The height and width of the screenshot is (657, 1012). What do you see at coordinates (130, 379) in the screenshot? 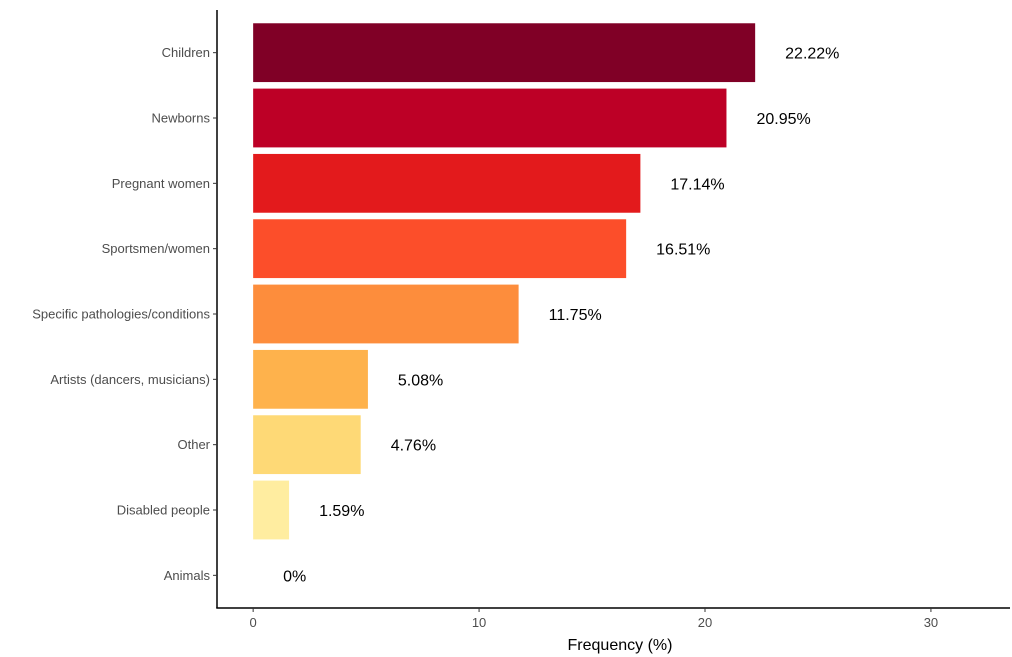
I see `category-label-5: Artists (dancers, musicians)` at bounding box center [130, 379].